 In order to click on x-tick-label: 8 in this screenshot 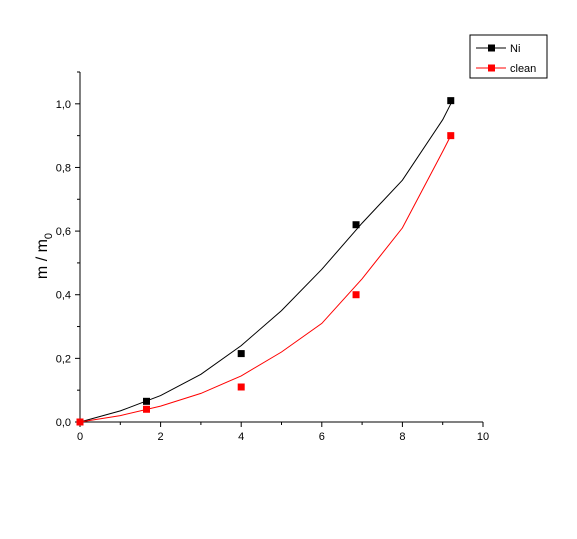, I will do `click(402, 437)`.